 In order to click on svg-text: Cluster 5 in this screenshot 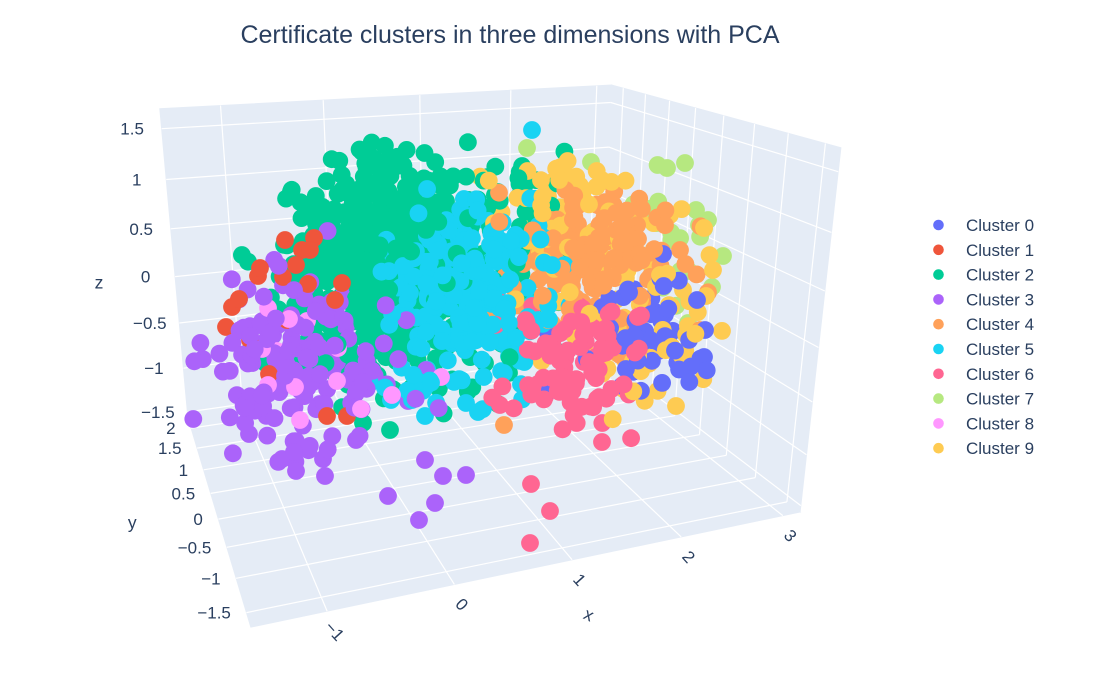, I will do `click(1000, 349)`.